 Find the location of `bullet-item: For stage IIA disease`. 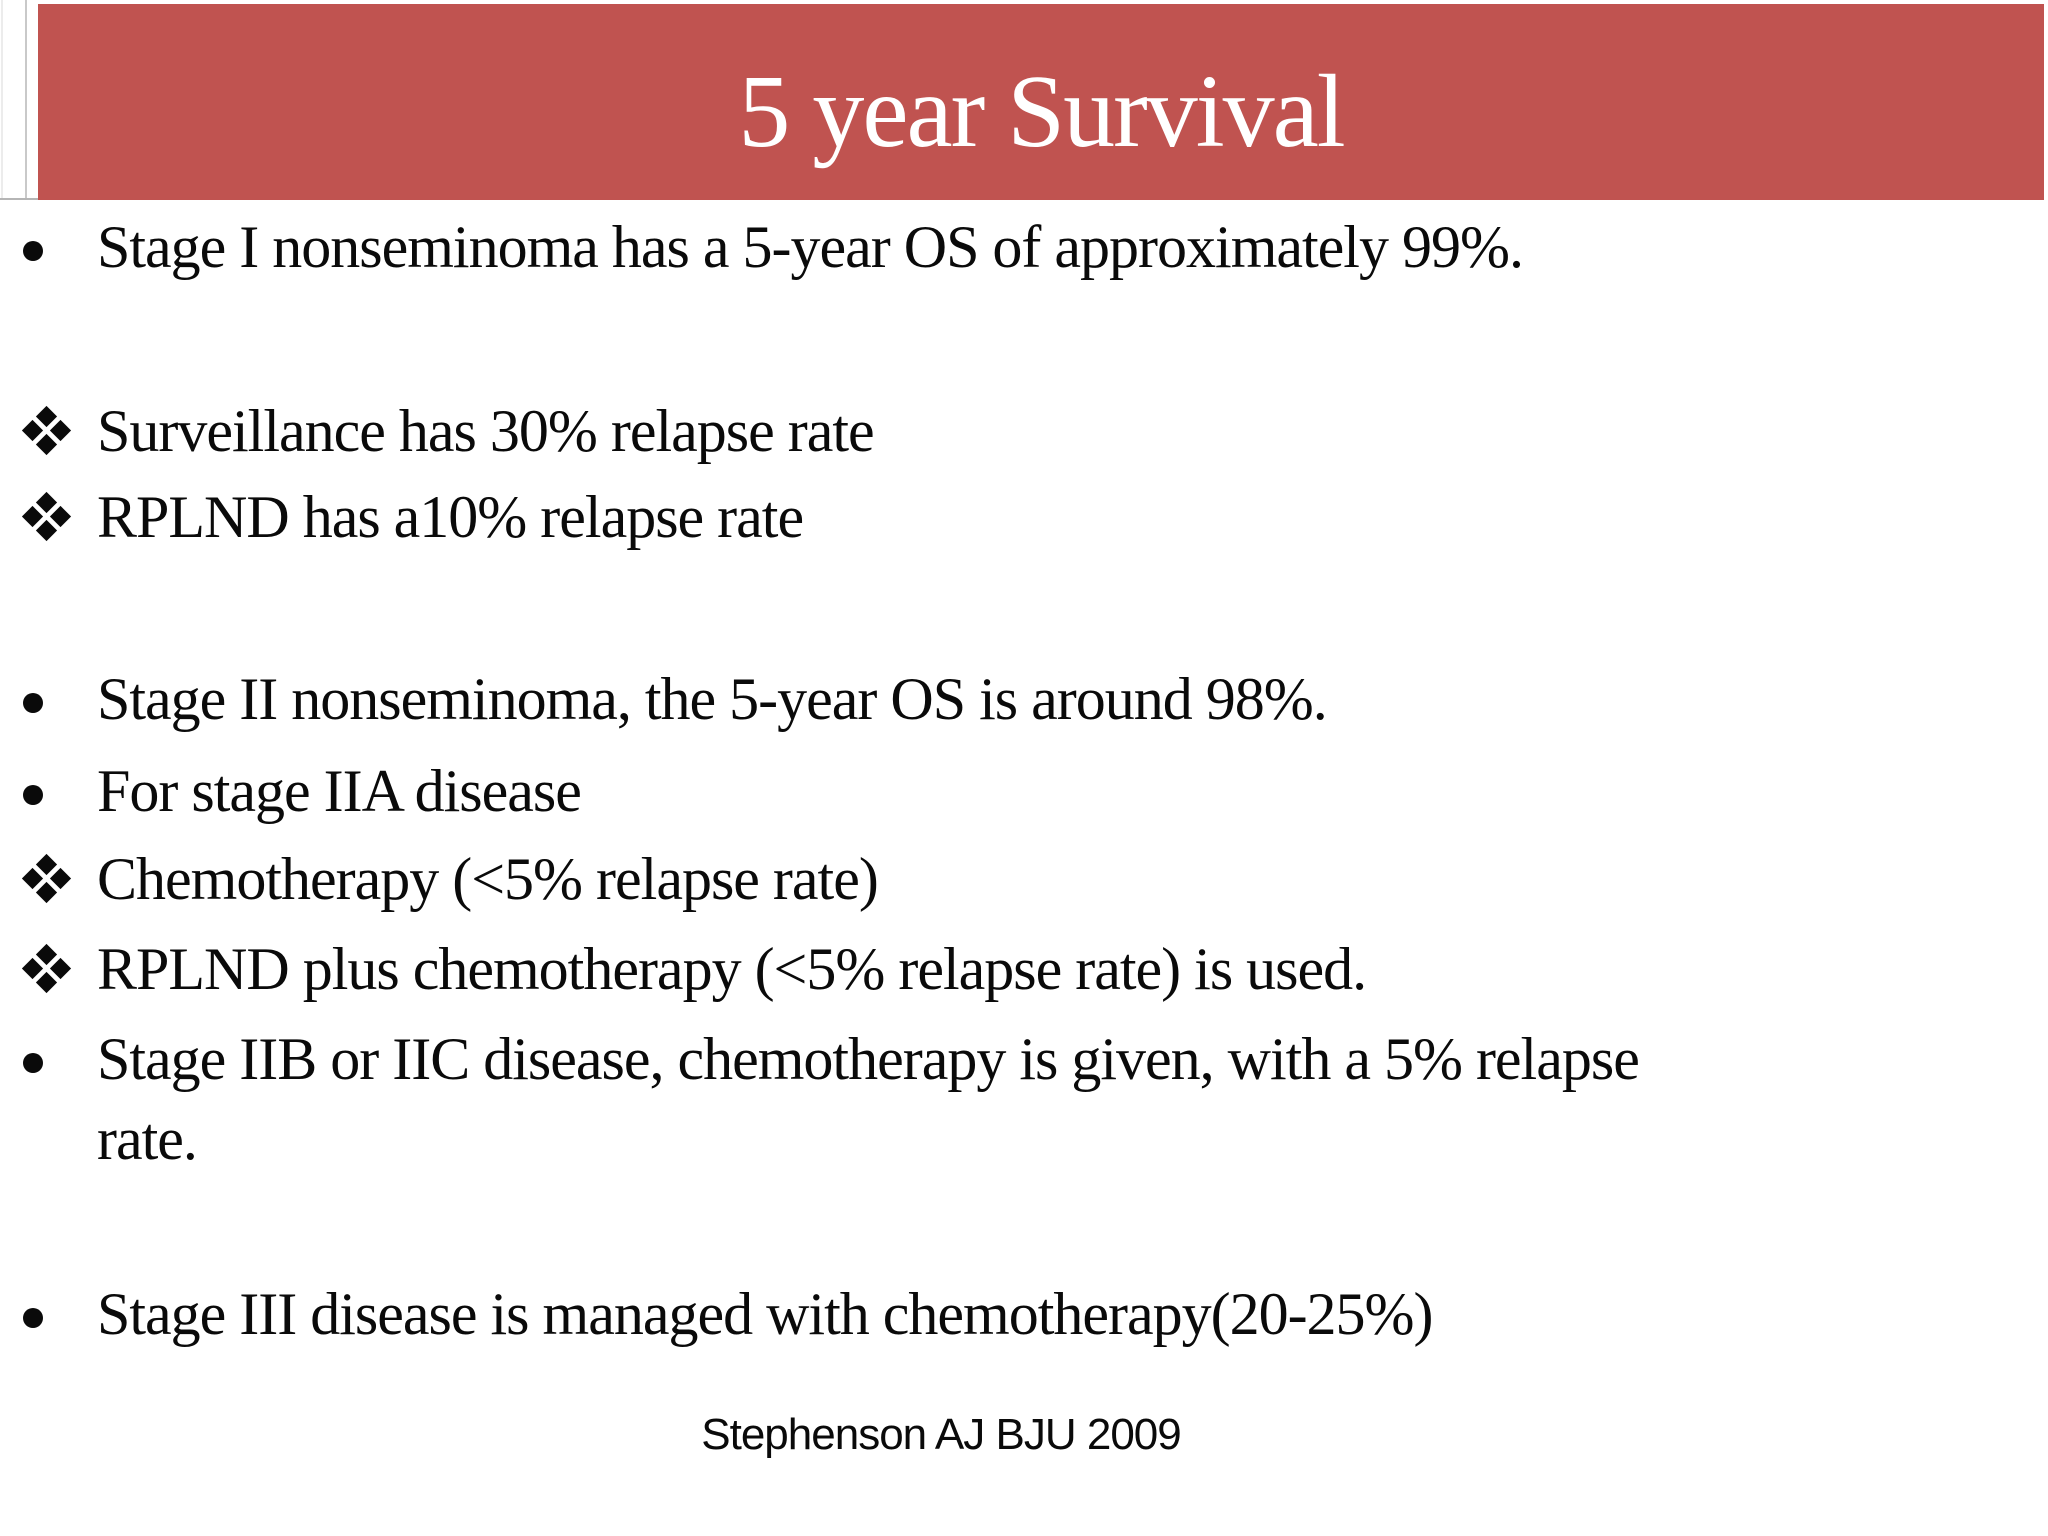

bullet-item: For stage IIA disease is located at coordinates (1024, 791).